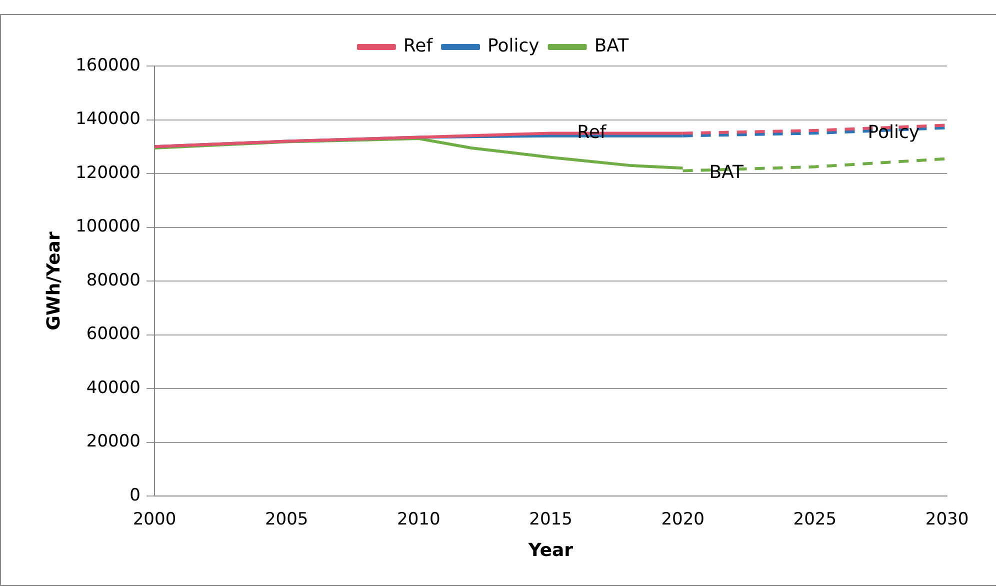  What do you see at coordinates (108, 172) in the screenshot?
I see `y-tick-label: 120000` at bounding box center [108, 172].